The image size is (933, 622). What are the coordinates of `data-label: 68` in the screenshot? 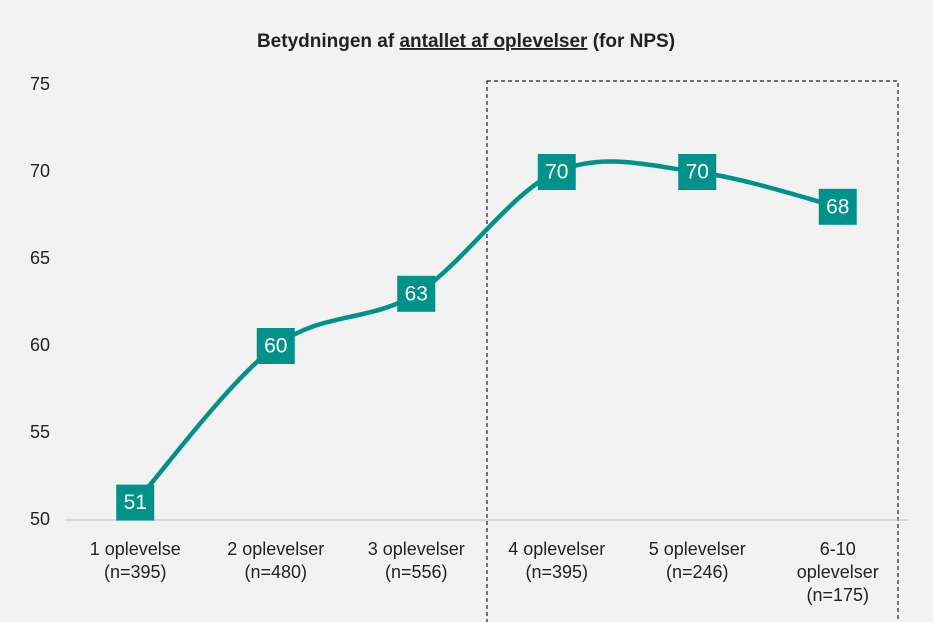 It's located at (837, 206).